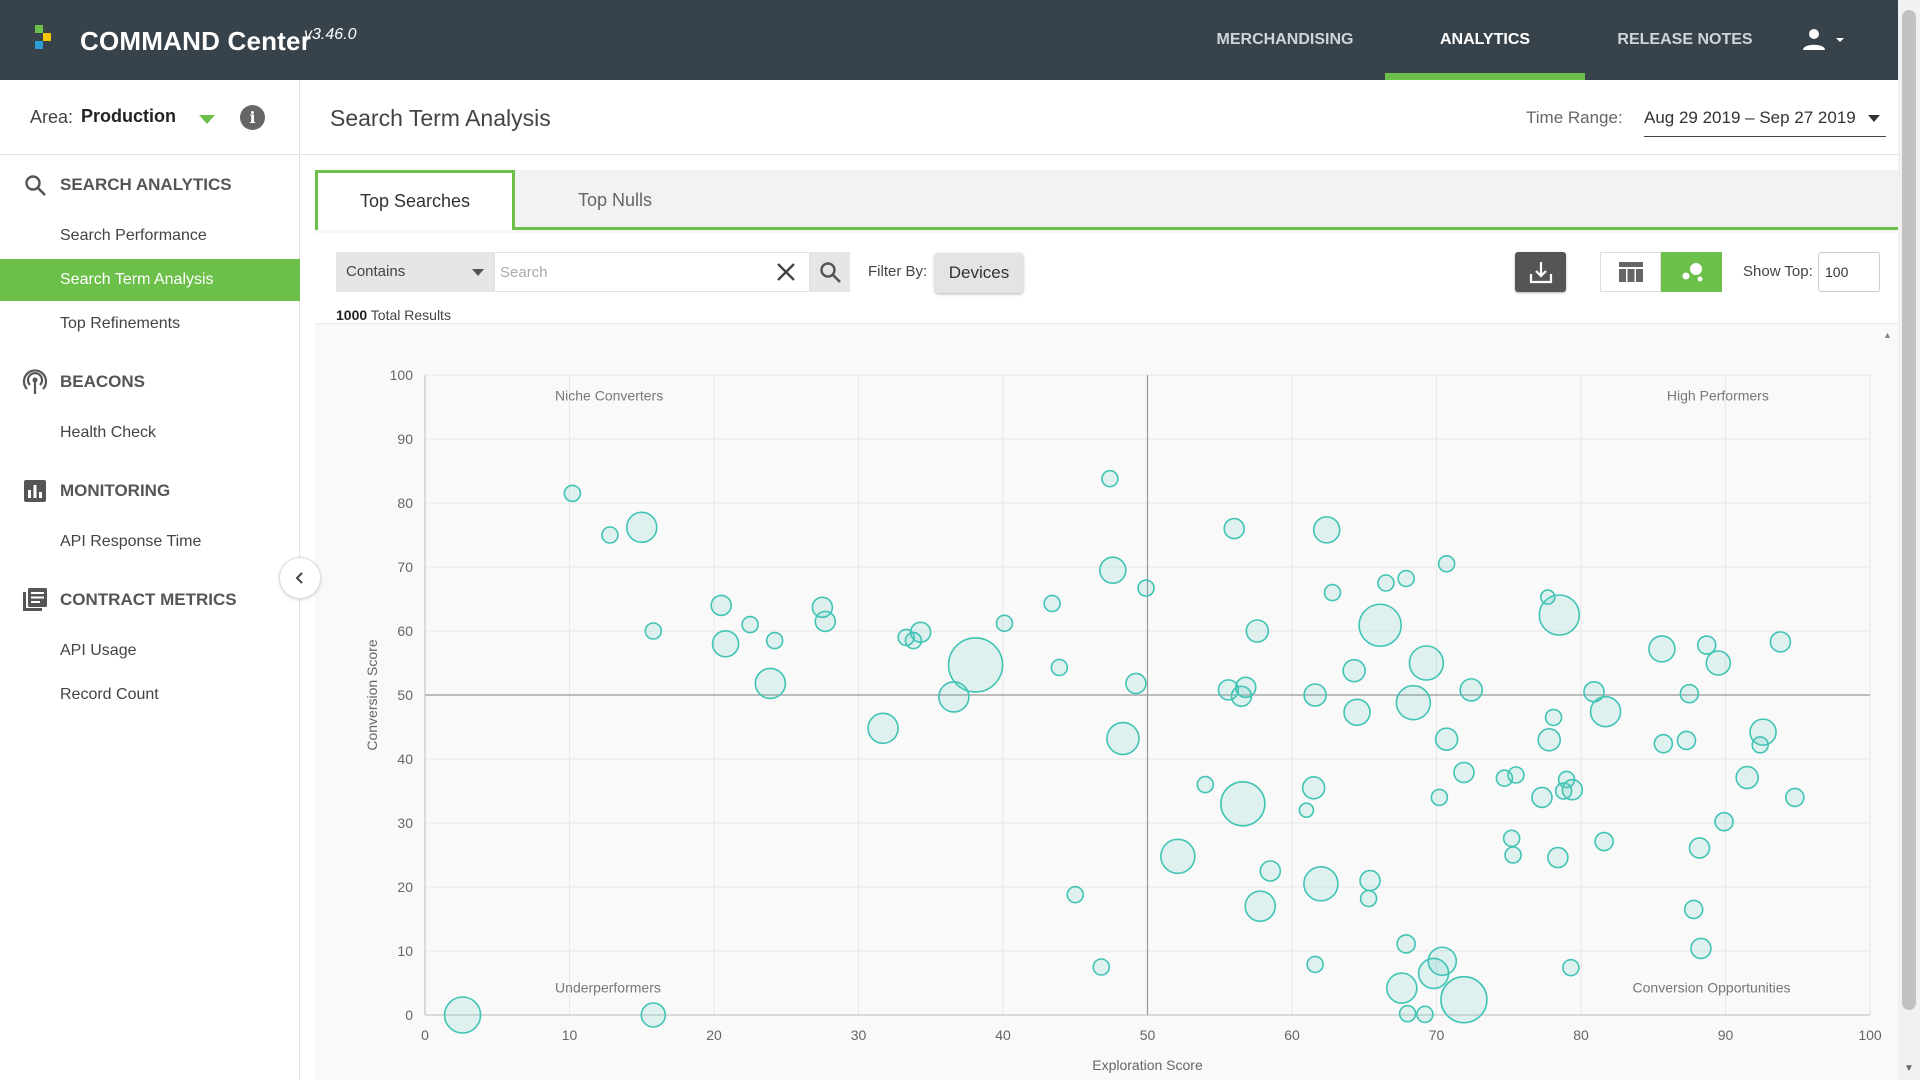 The image size is (1920, 1080). Describe the element at coordinates (133, 235) in the screenshot. I see `sidebar-item-search-performance: Search Performance` at that location.